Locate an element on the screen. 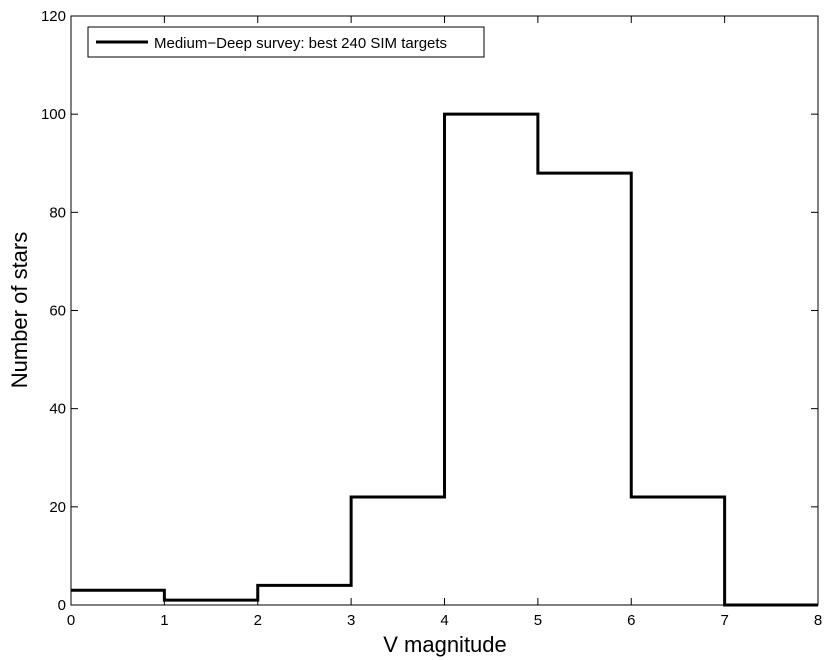  x-tick-label: 3 is located at coordinates (351, 620).